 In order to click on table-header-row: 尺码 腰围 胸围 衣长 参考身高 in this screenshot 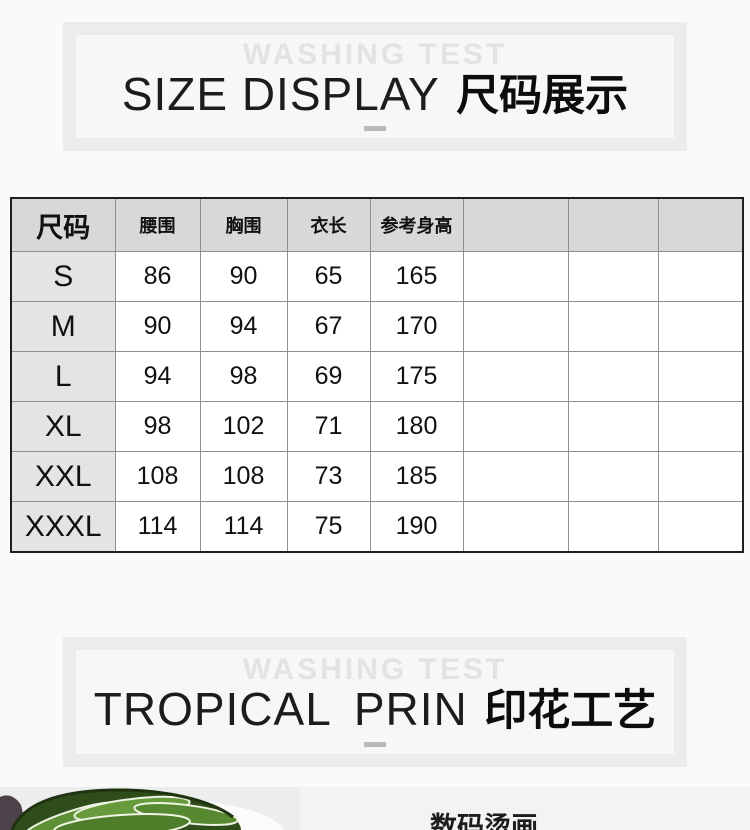, I will do `click(377, 224)`.